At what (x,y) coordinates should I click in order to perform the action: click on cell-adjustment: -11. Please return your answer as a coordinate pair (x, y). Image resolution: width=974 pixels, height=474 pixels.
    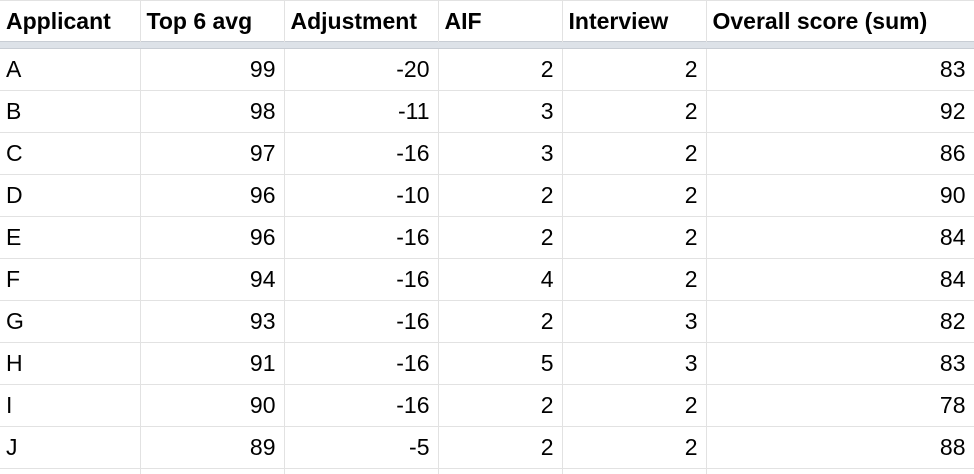
    Looking at the image, I should click on (361, 111).